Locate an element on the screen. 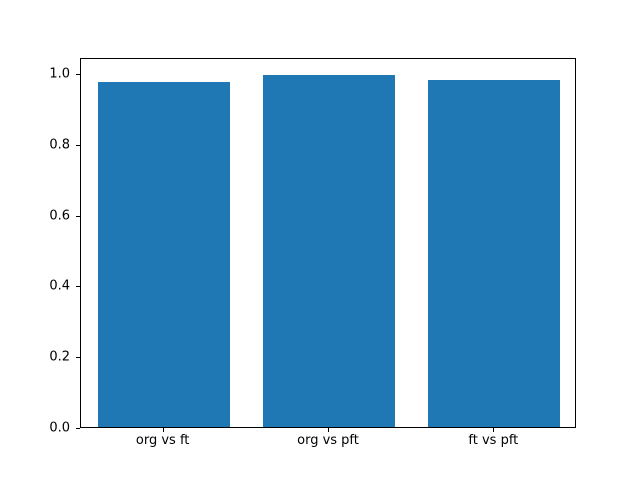 The image size is (640, 480). y-tick-label: 1.0 is located at coordinates (59, 74).